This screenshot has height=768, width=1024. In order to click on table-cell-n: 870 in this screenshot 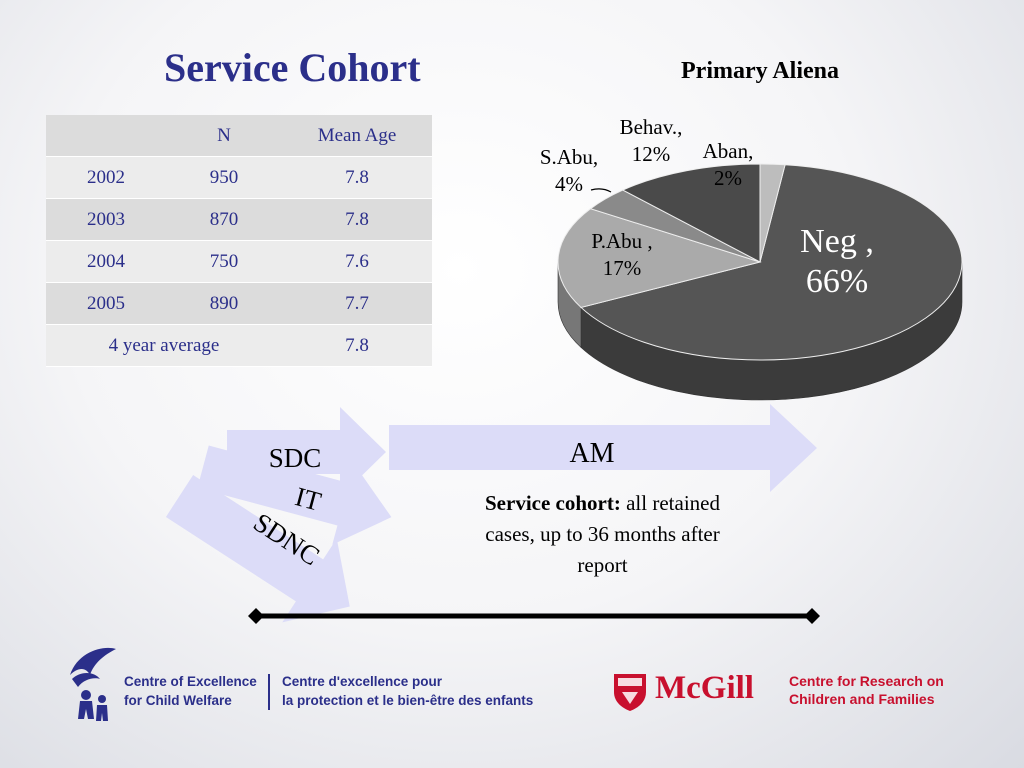, I will do `click(224, 219)`.